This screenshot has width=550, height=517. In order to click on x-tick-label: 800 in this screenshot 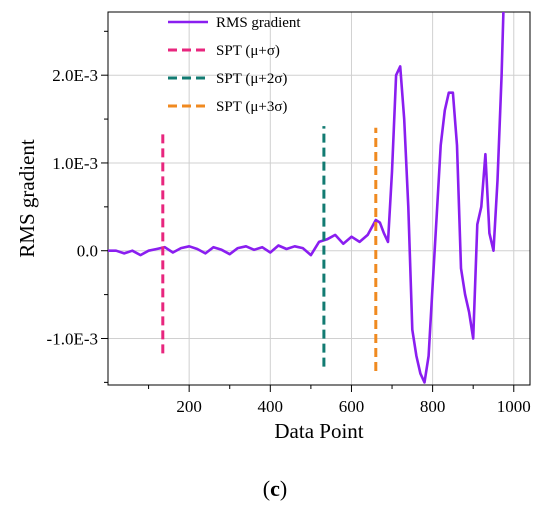, I will do `click(433, 406)`.